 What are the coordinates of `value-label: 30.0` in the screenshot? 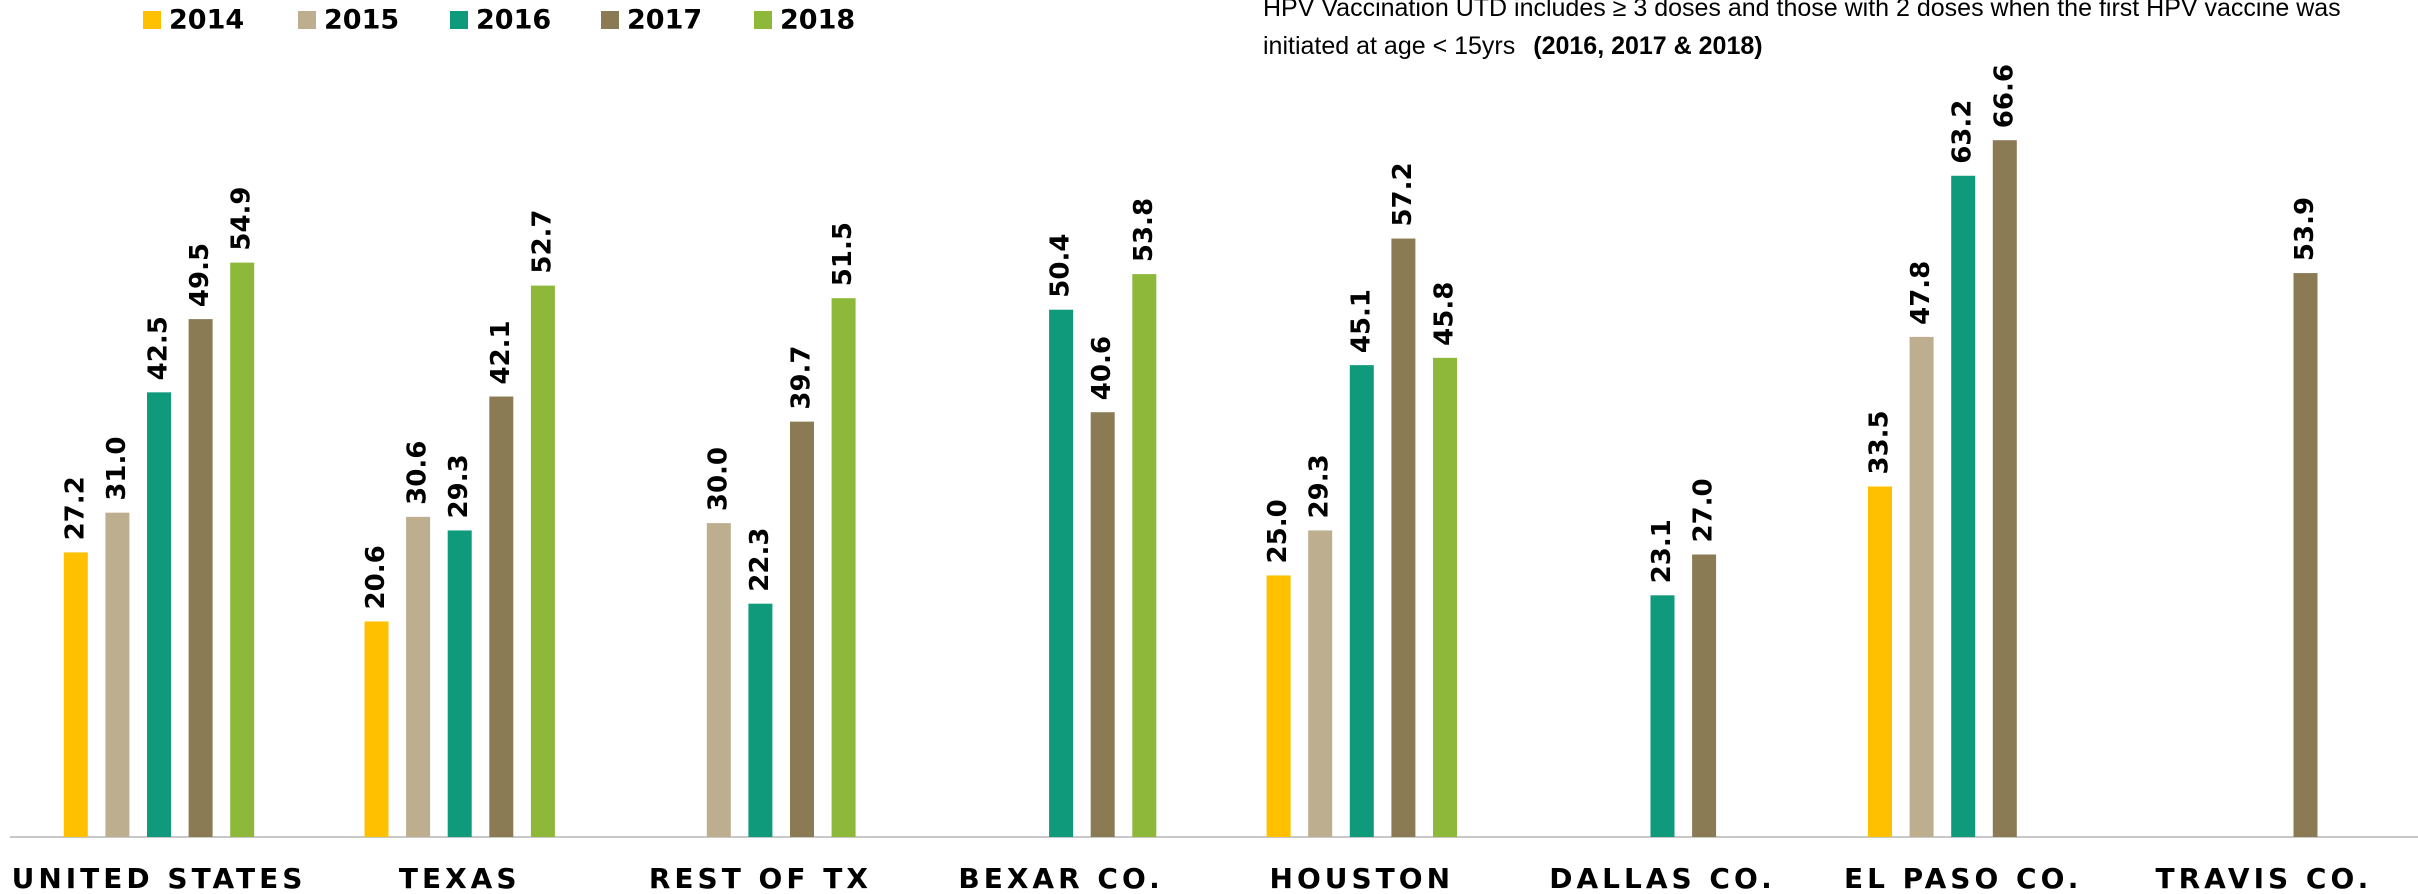 It's located at (718, 479).